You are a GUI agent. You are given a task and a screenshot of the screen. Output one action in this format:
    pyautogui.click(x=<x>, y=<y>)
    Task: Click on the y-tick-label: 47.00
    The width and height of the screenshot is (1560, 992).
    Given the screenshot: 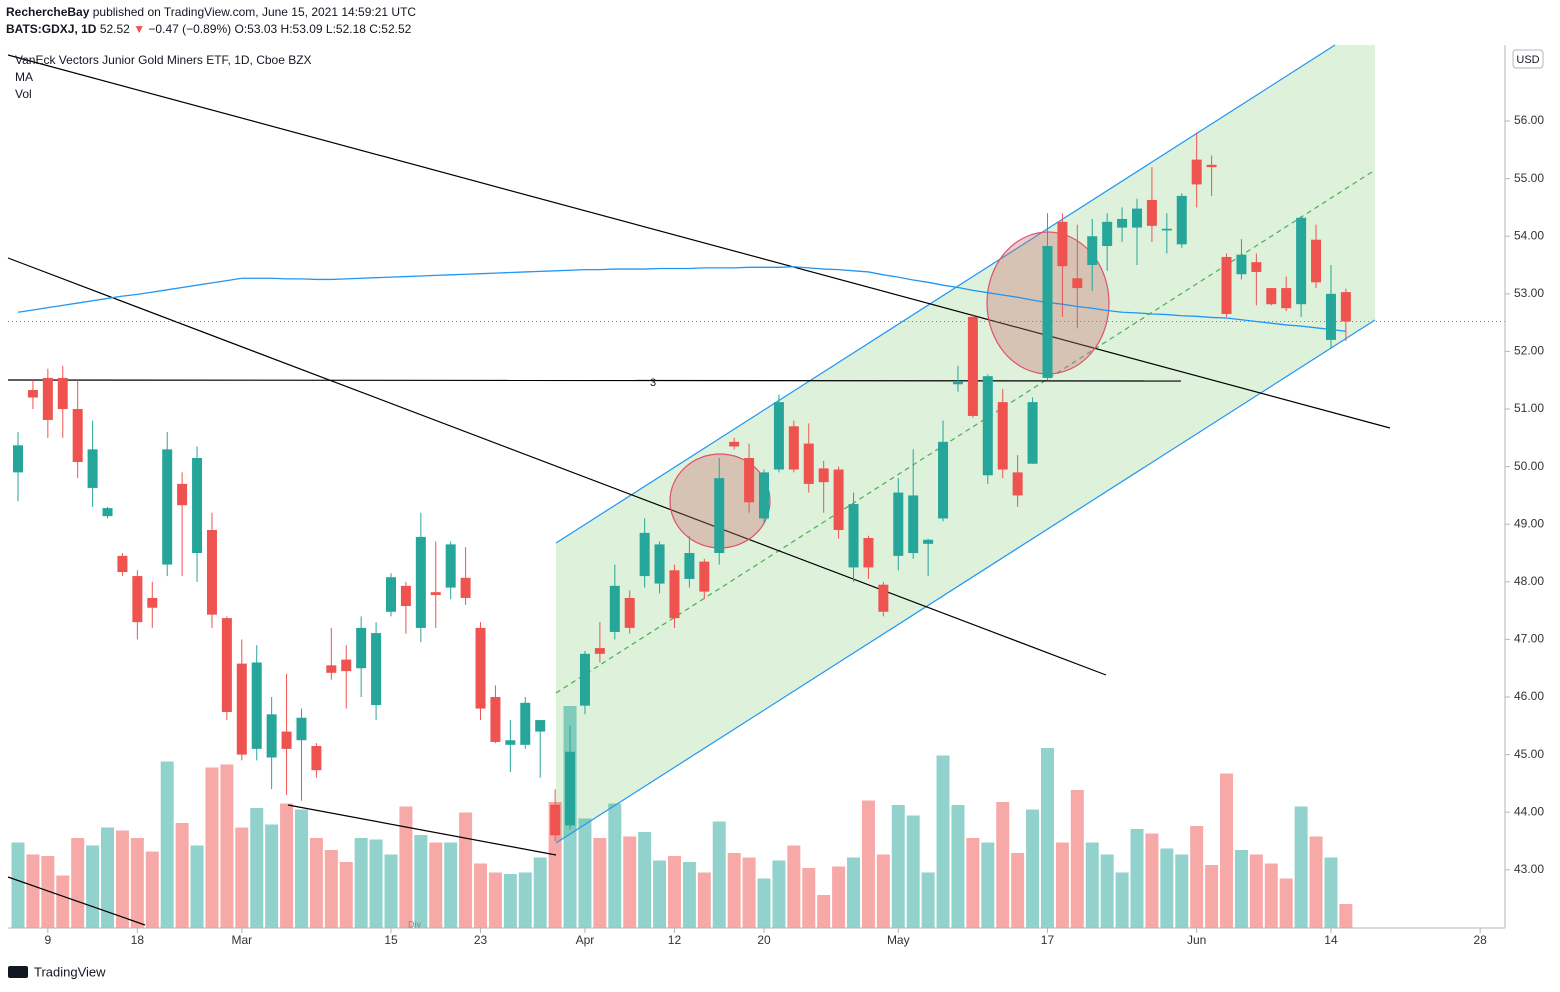 What is the action you would take?
    pyautogui.click(x=1529, y=639)
    